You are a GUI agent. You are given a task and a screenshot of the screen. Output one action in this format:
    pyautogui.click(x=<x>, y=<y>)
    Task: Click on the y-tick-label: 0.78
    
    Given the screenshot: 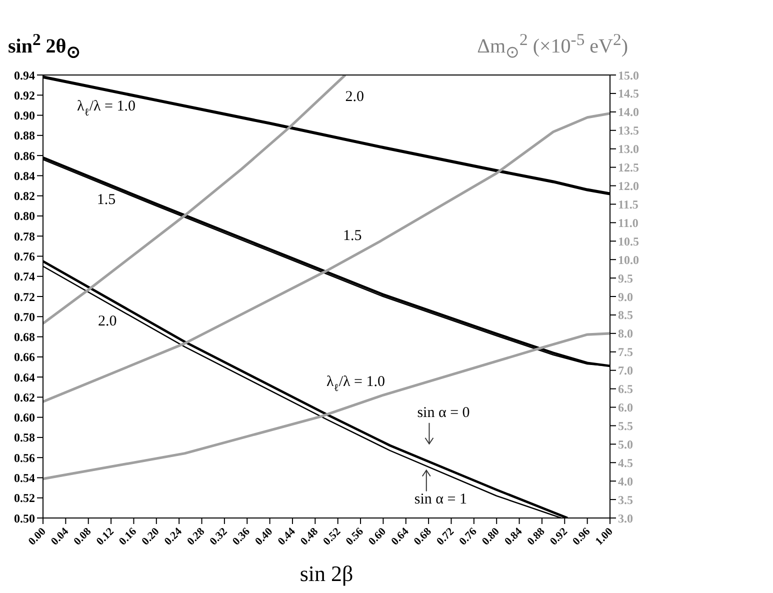 What is the action you would take?
    pyautogui.click(x=24, y=236)
    